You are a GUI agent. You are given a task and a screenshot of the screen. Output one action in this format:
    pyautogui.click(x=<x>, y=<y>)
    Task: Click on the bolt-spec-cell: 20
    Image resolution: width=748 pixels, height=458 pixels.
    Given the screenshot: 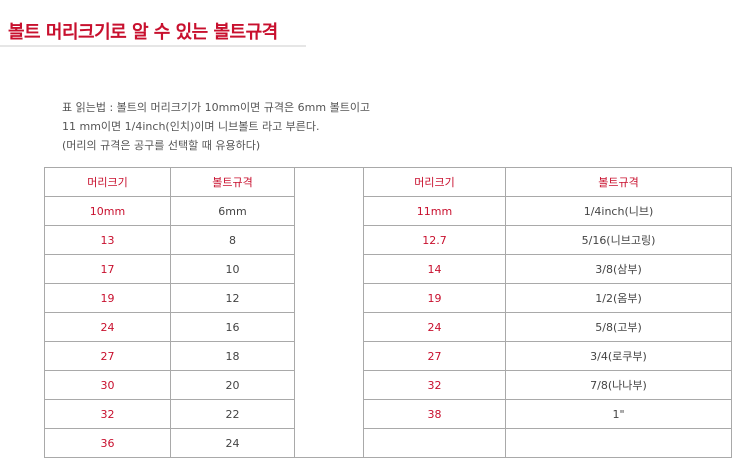 What is the action you would take?
    pyautogui.click(x=232, y=385)
    